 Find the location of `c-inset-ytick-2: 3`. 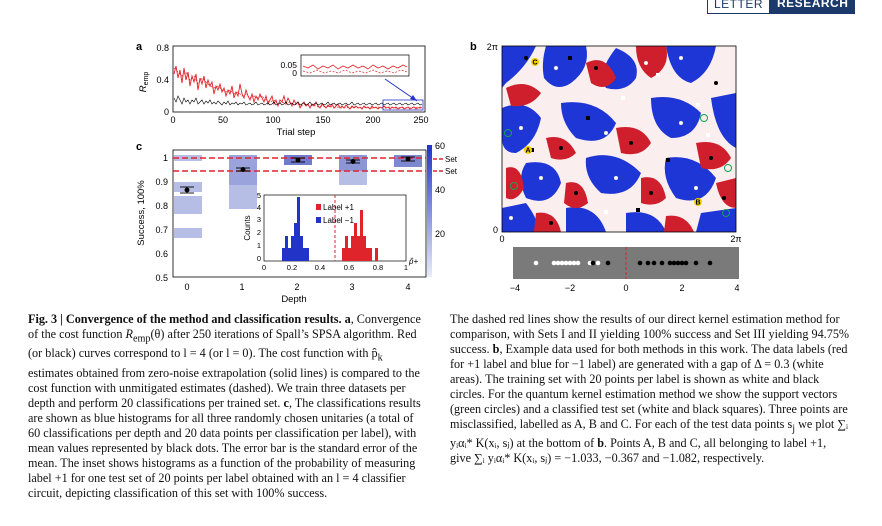

c-inset-ytick-2: 3 is located at coordinates (259, 219).